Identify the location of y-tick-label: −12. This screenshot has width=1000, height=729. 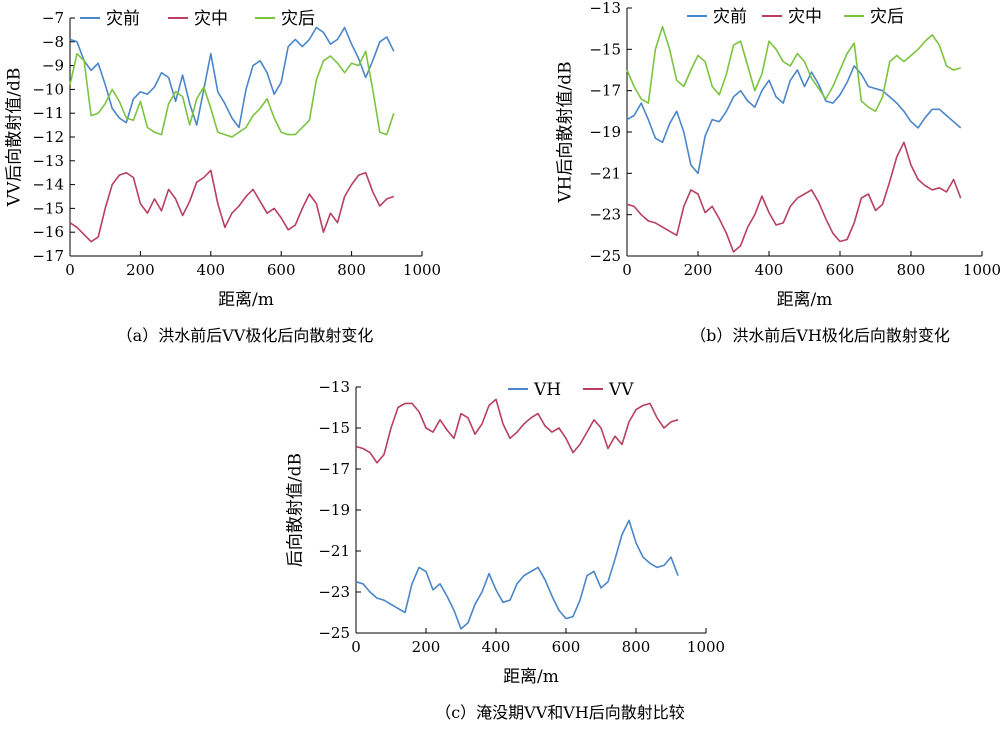
(48, 137).